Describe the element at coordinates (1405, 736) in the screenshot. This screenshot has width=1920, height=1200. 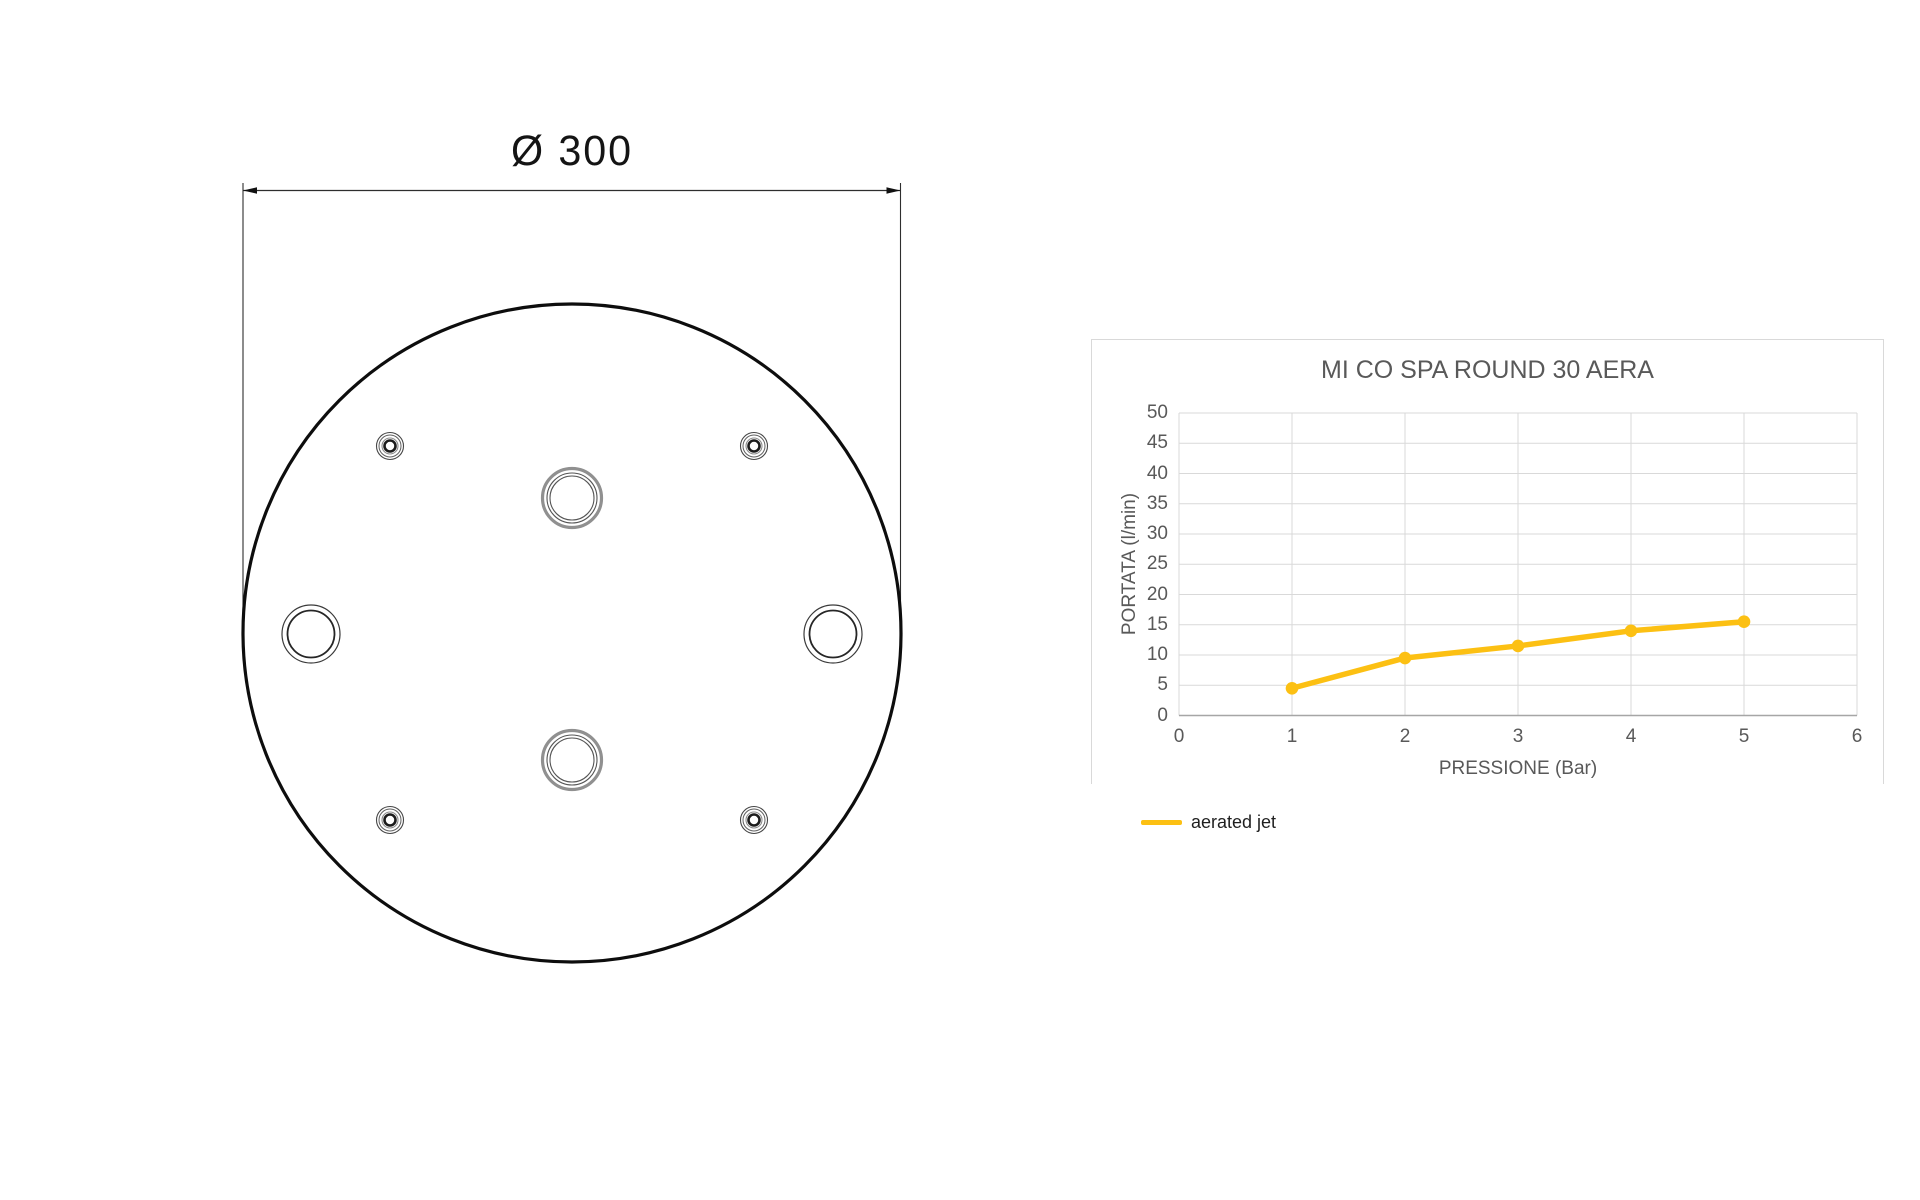
I see `x-tick-label: 2` at that location.